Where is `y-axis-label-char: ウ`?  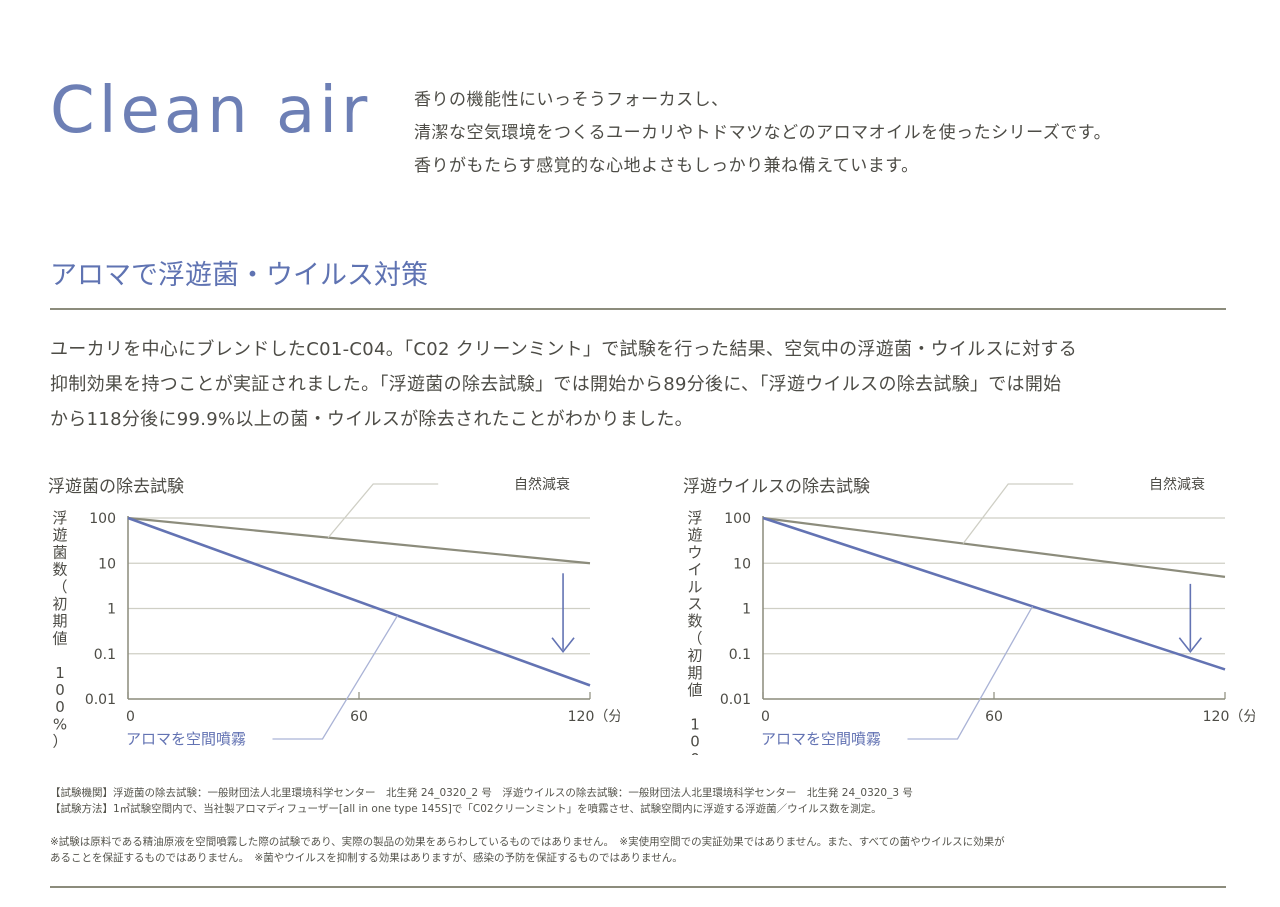
y-axis-label-char: ウ is located at coordinates (694, 552).